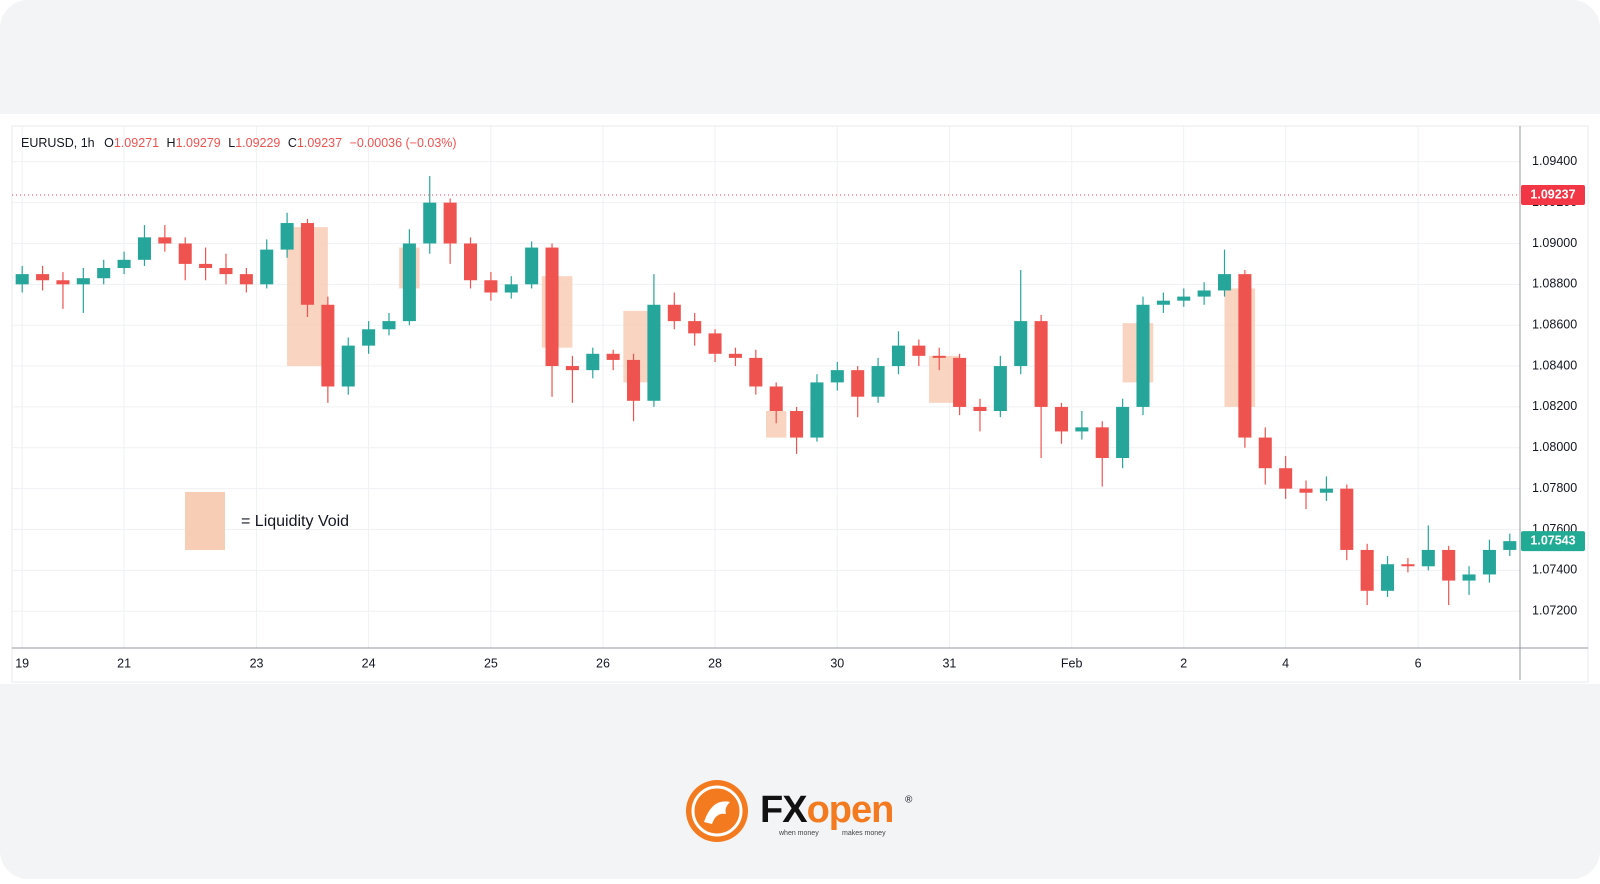 The height and width of the screenshot is (884, 1600). I want to click on liquidity-void, so click(776, 424).